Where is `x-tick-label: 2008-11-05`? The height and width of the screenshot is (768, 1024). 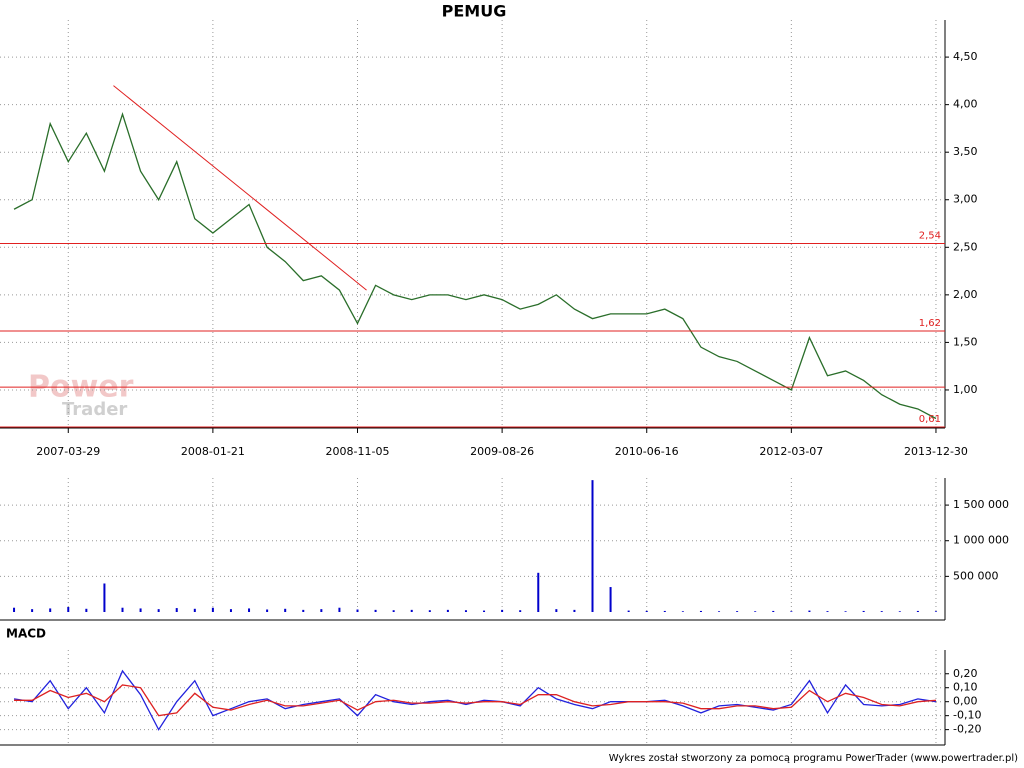 x-tick-label: 2008-11-05 is located at coordinates (358, 451).